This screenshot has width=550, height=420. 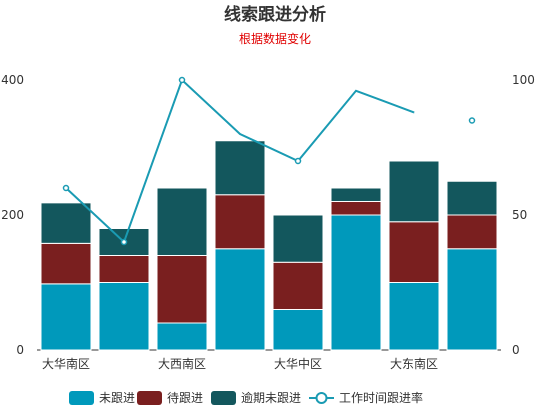 I want to click on legend-item-3: 逾期未跟进, so click(x=256, y=397).